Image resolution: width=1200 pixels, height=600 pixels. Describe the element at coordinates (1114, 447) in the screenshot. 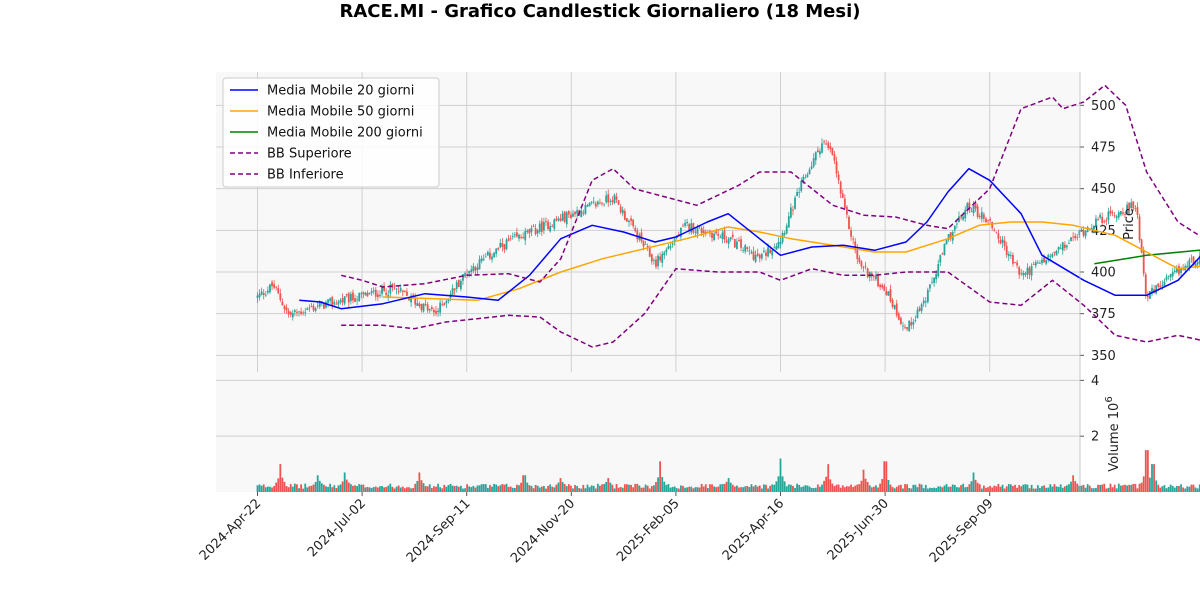

I see `volume-axis-label-text: Volume` at that location.